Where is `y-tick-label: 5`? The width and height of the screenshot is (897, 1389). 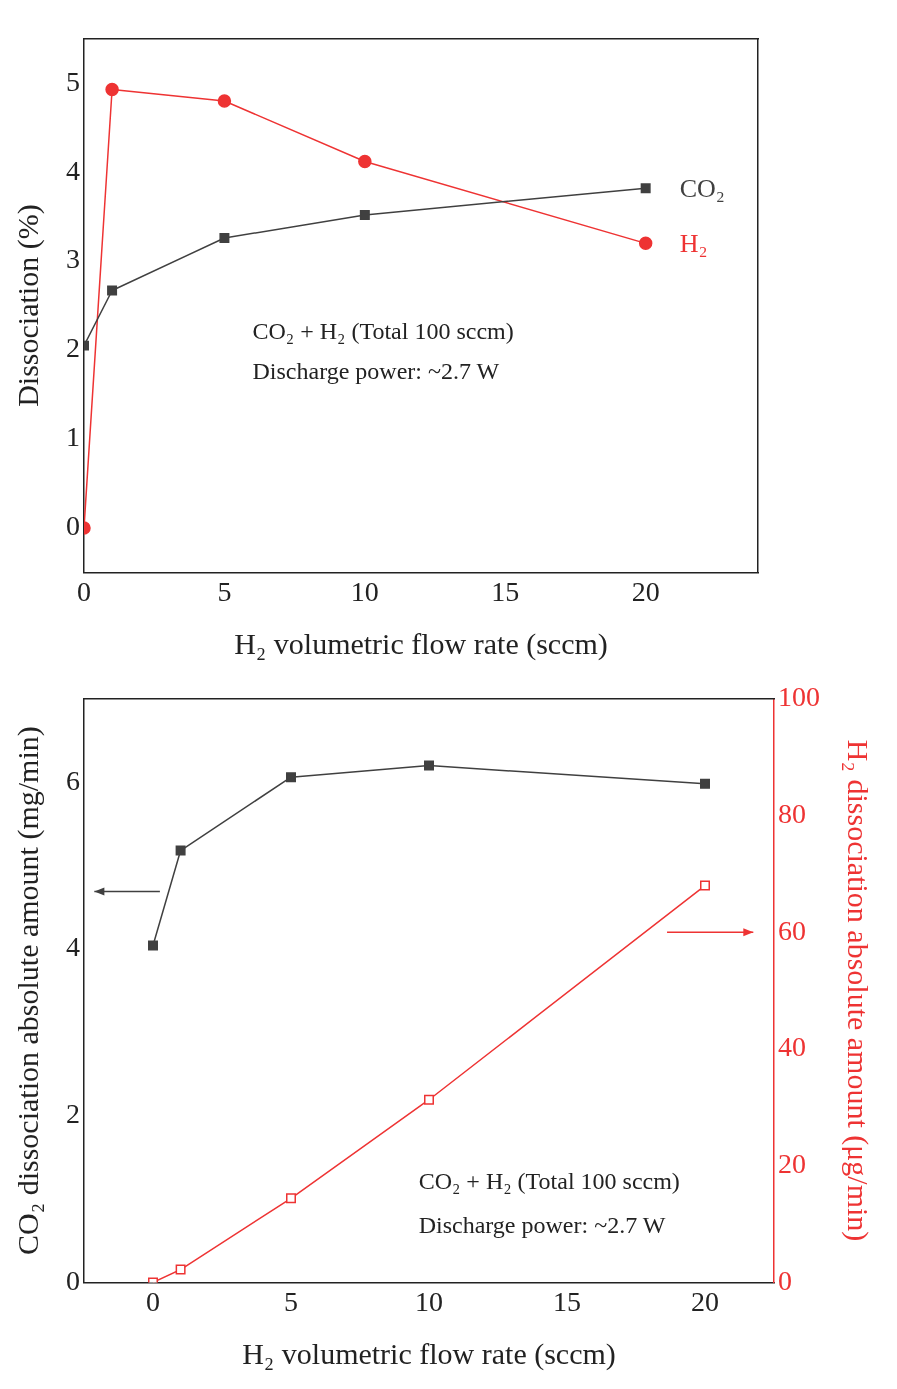 y-tick-label: 5 is located at coordinates (73, 81).